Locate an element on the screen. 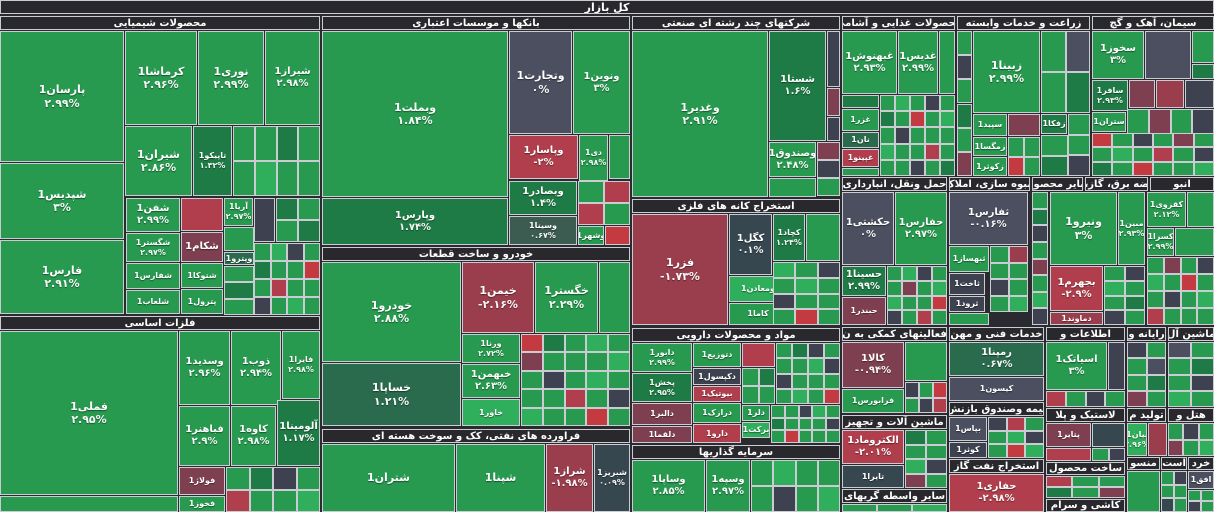 This screenshot has height=512, width=1214. tile-بیوتیک1: بیوتیک1 is located at coordinates (717, 394).